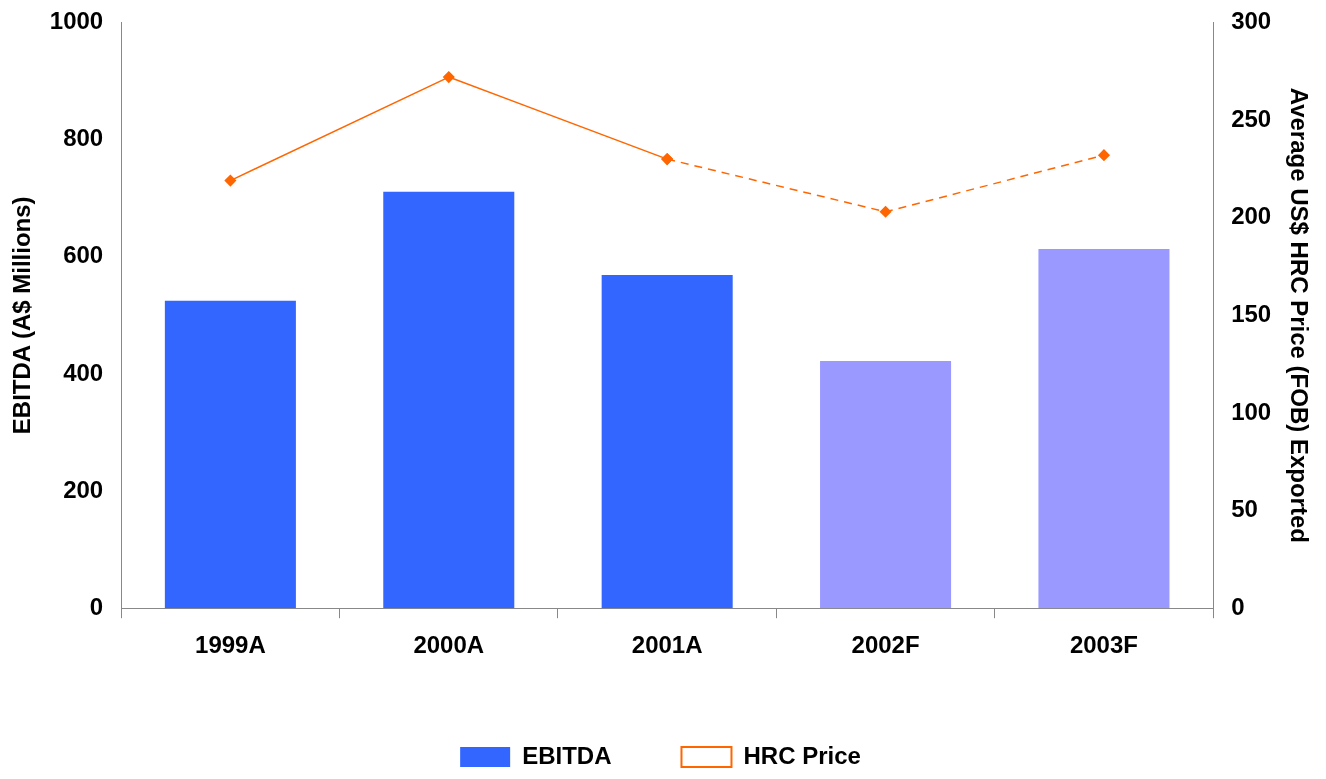 This screenshot has width=1326, height=779. Describe the element at coordinates (1251, 21) in the screenshot. I see `y2-tick-label: 300` at that location.